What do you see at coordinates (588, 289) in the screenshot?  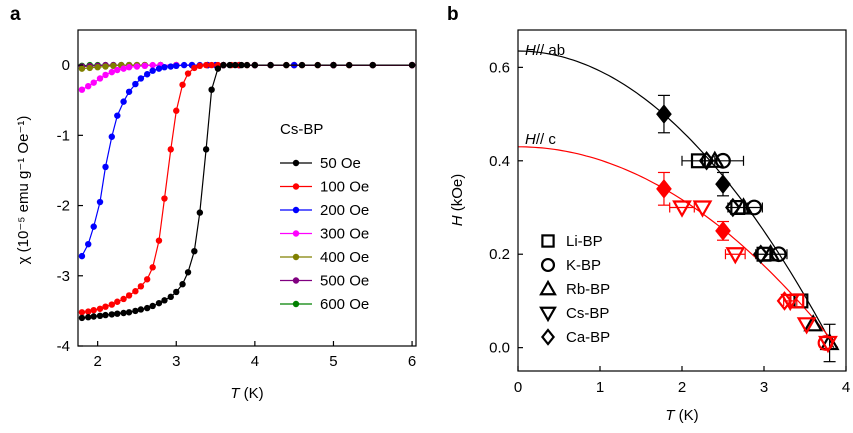 I see `legend-label: Rb-BP` at bounding box center [588, 289].